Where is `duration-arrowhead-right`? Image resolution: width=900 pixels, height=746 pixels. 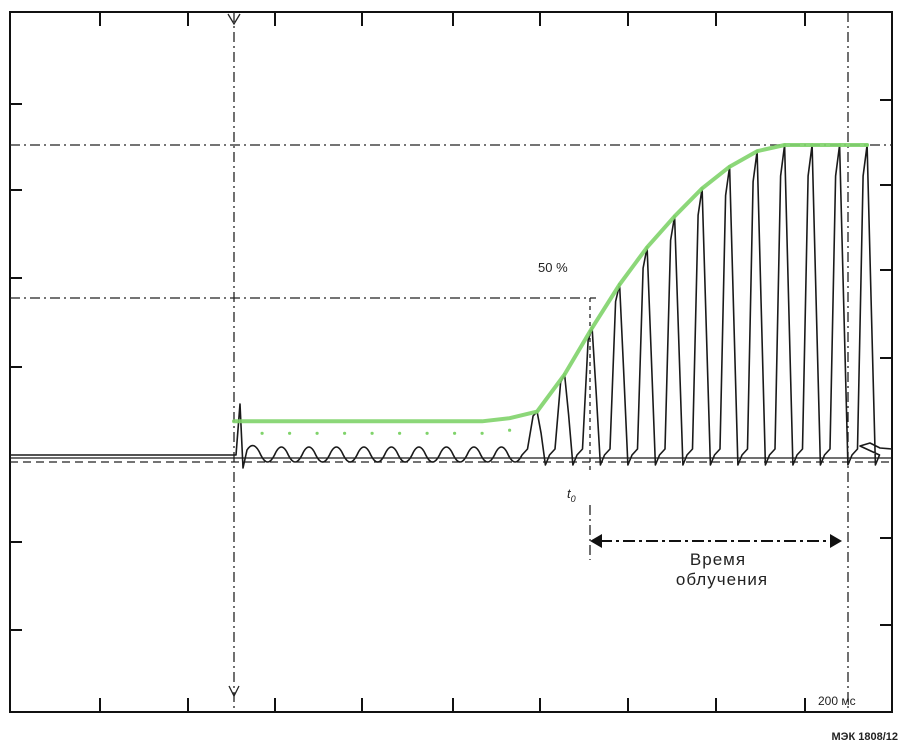
duration-arrowhead-right is located at coordinates (836, 541).